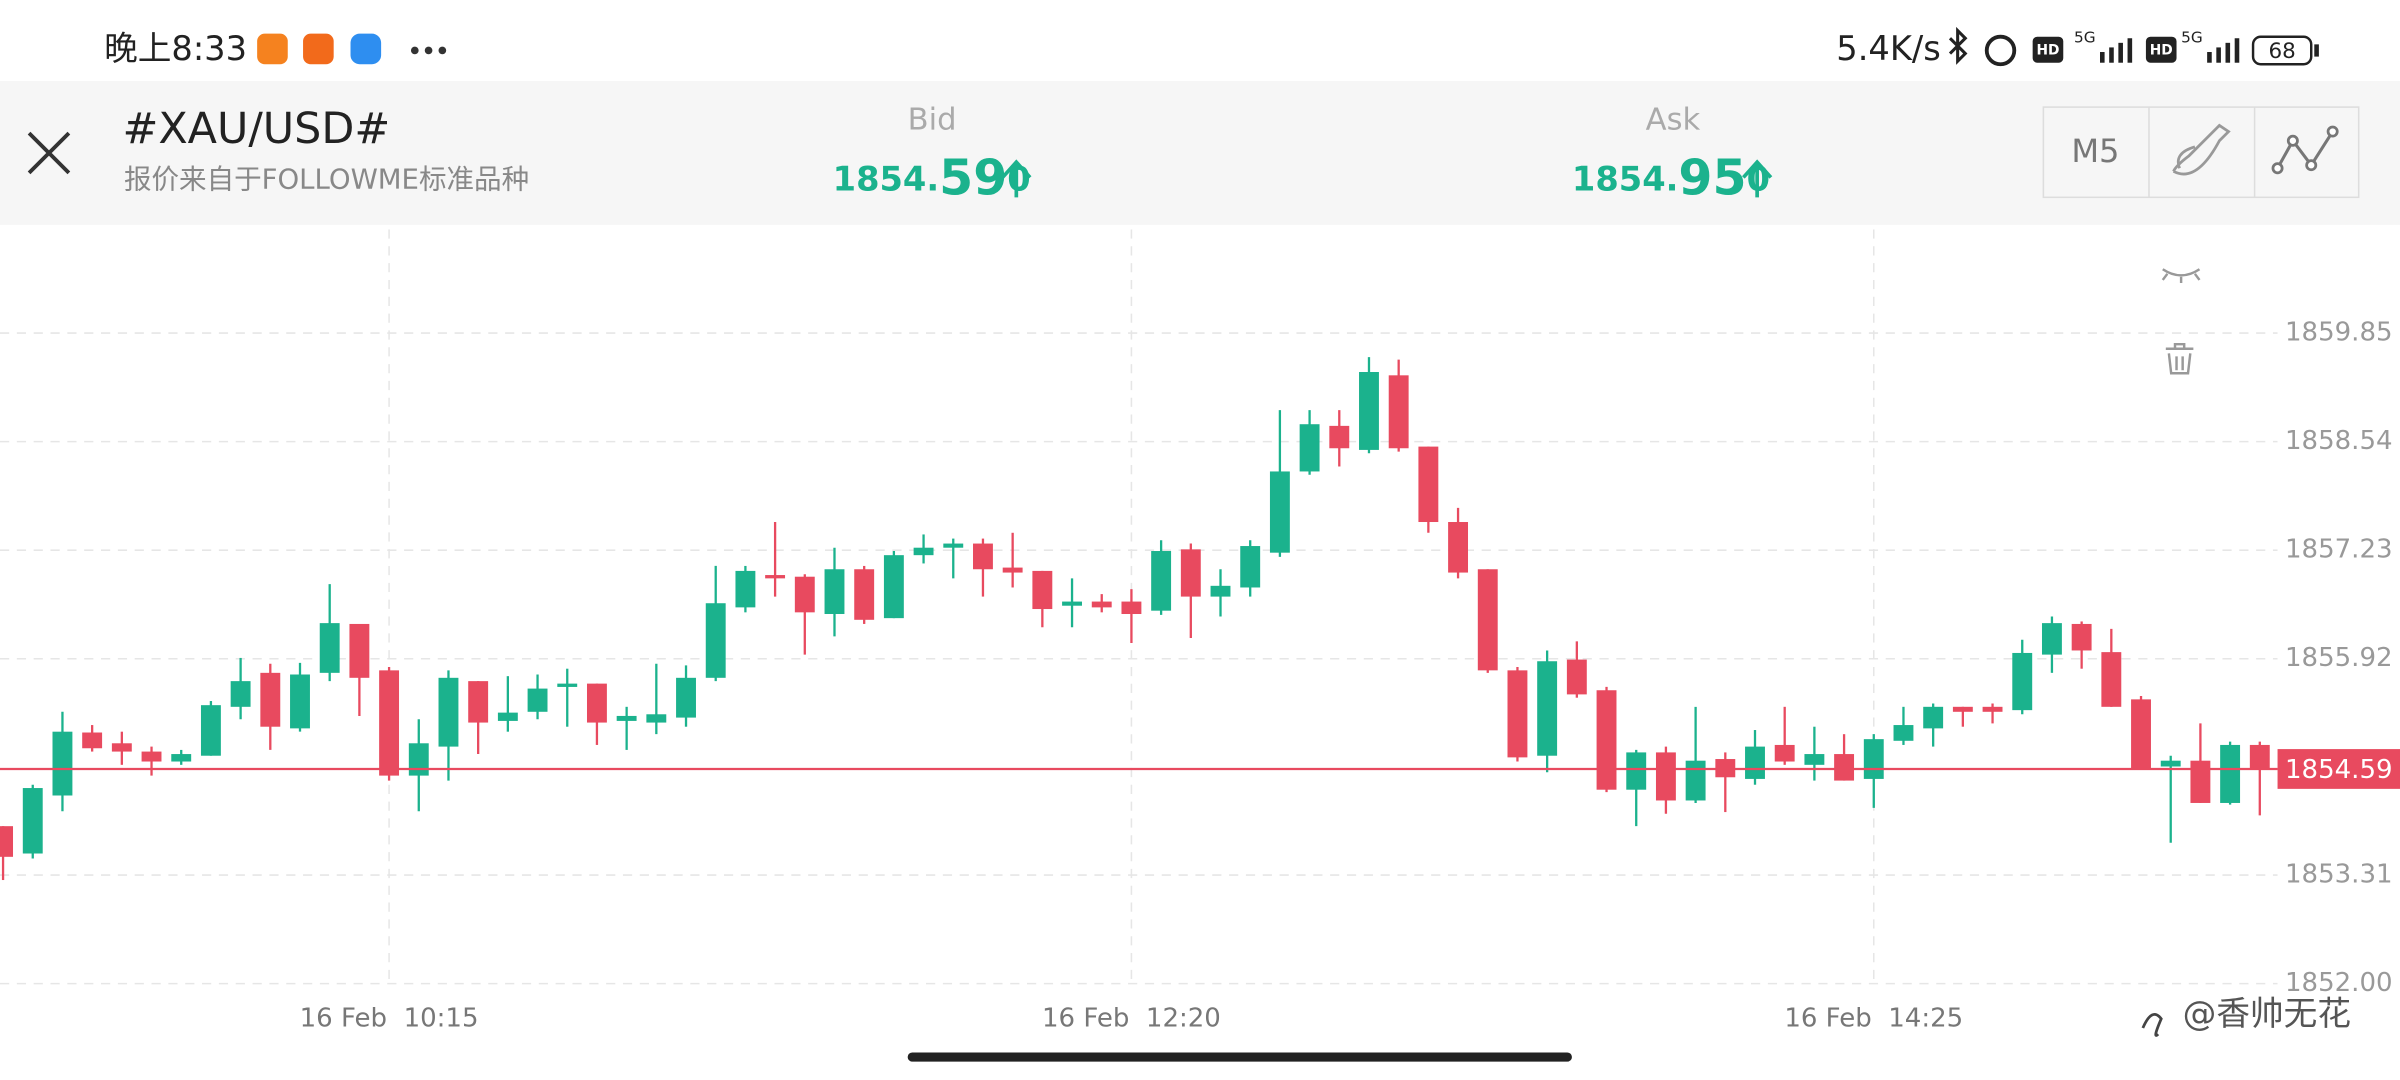  What do you see at coordinates (2339, 441) in the screenshot?
I see `y-tick-label: 1858.54` at bounding box center [2339, 441].